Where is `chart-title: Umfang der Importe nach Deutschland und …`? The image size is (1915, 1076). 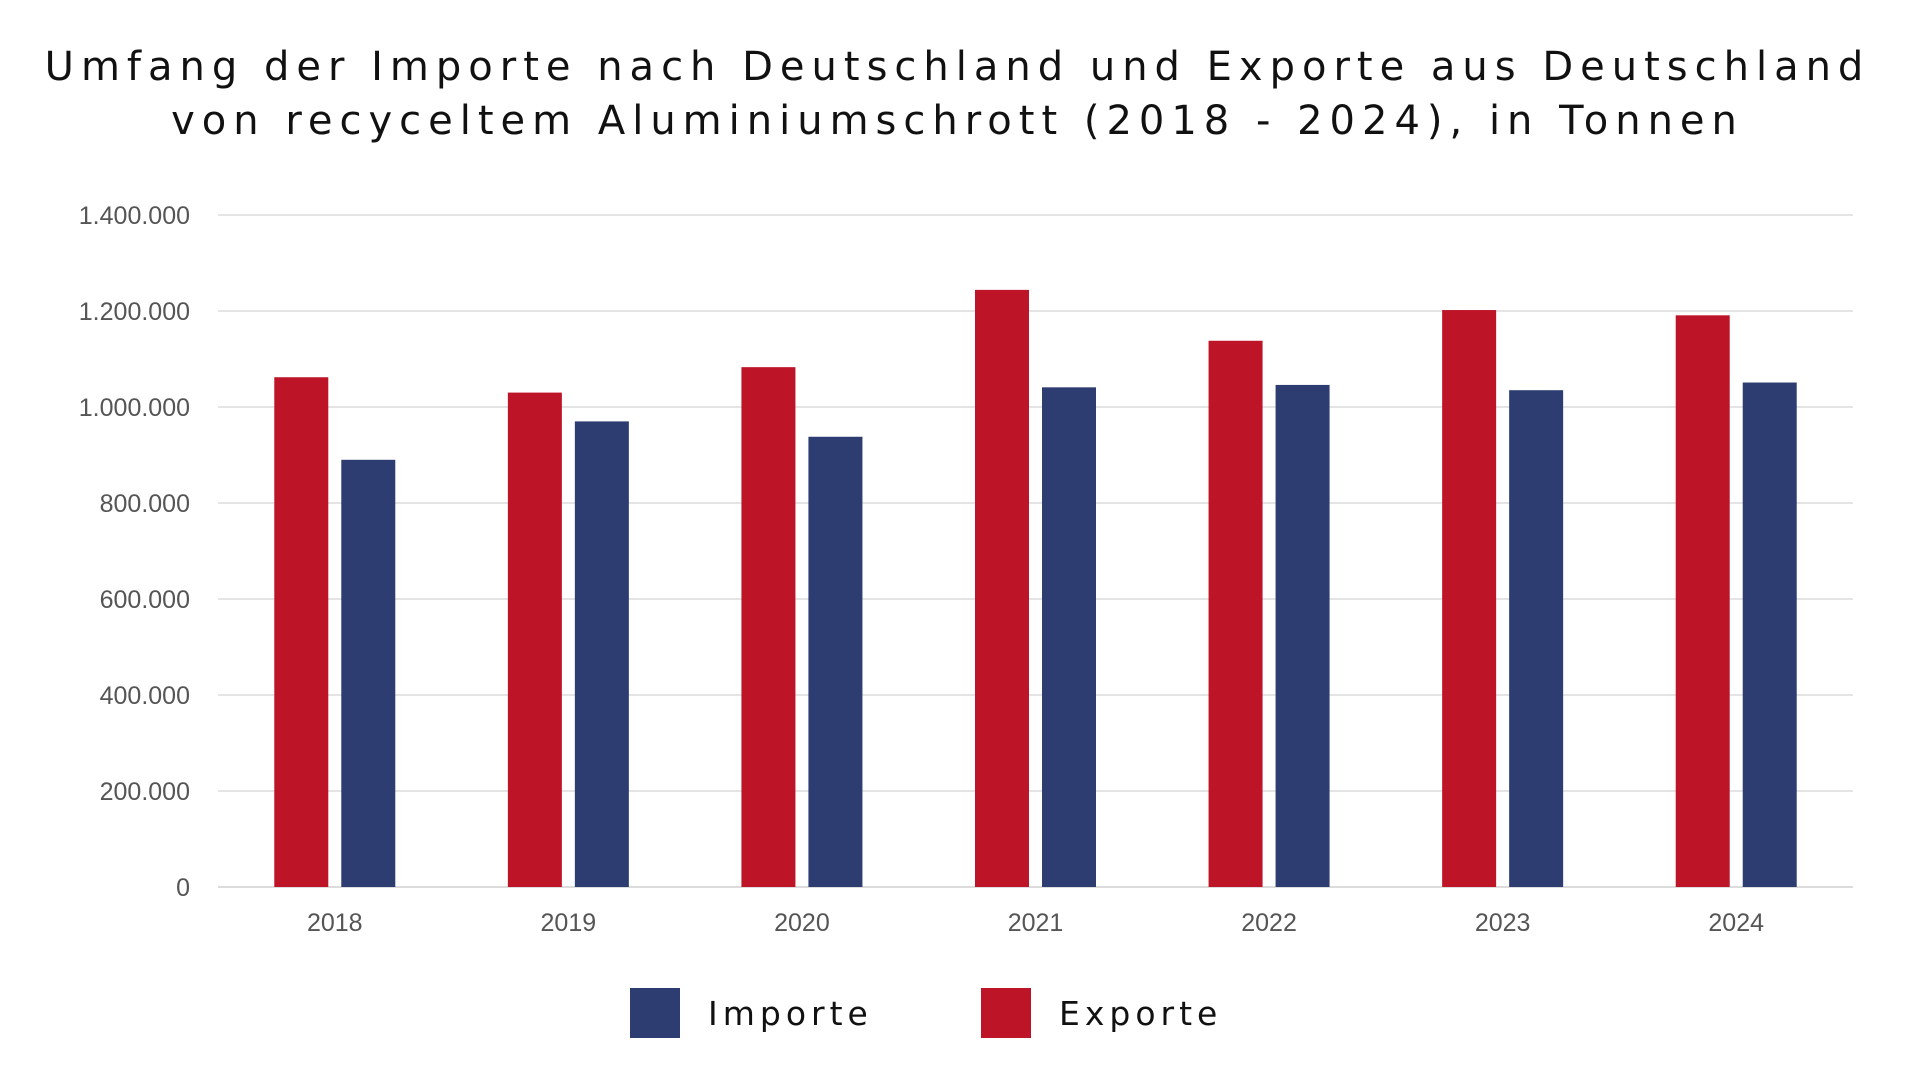
chart-title: Umfang der Importe nach Deutschland und … is located at coordinates (957, 94).